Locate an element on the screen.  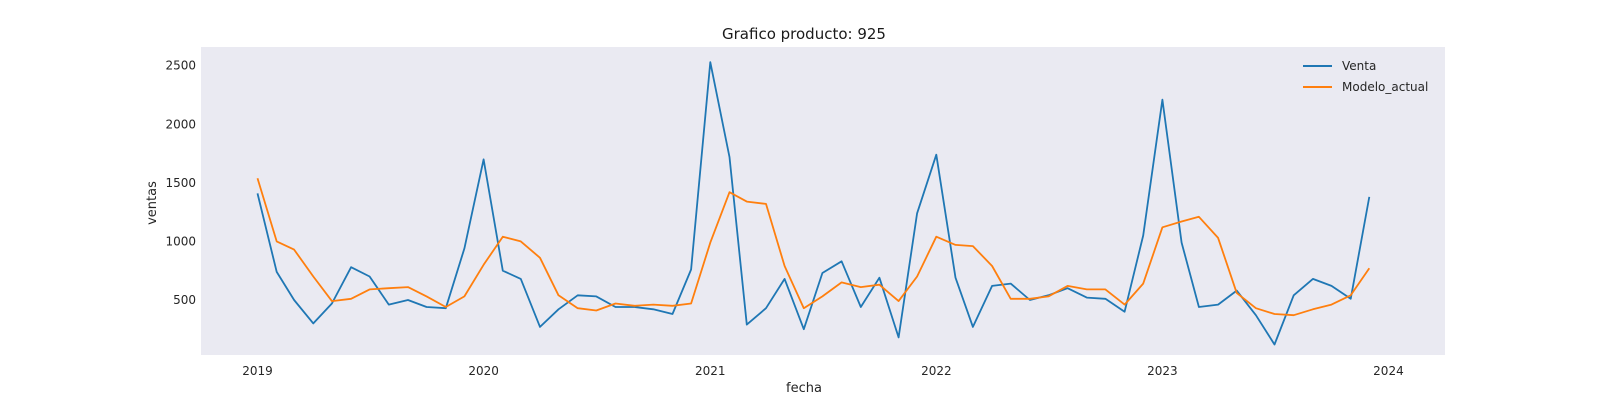
x-tick-label: 2023 is located at coordinates (1162, 371).